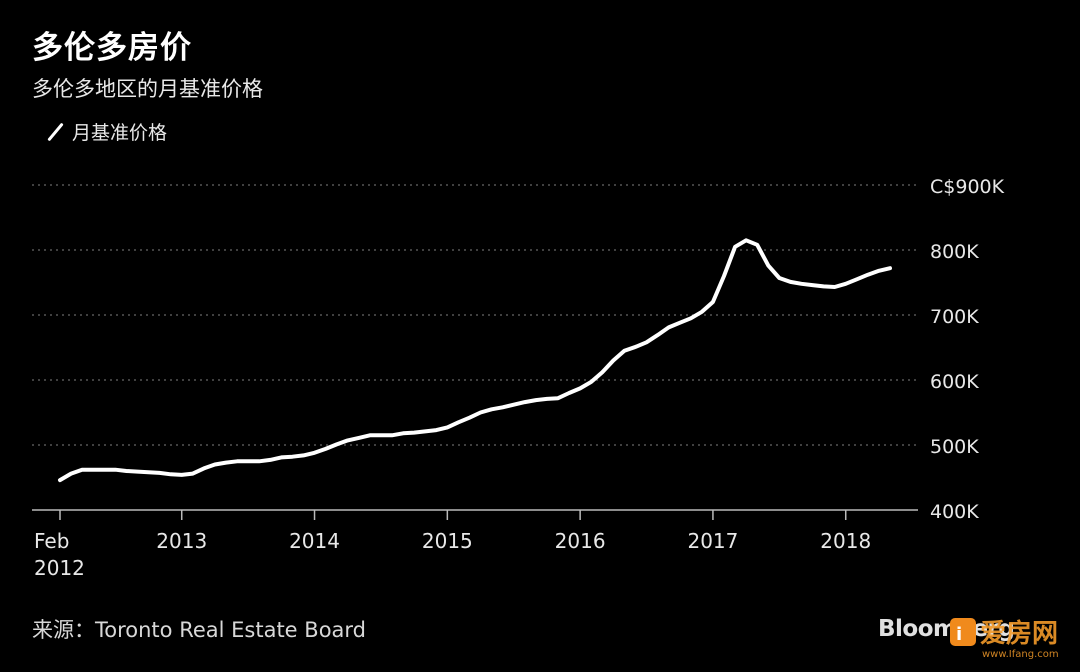 The width and height of the screenshot is (1080, 672). What do you see at coordinates (959, 634) in the screenshot?
I see `svg-text: i` at bounding box center [959, 634].